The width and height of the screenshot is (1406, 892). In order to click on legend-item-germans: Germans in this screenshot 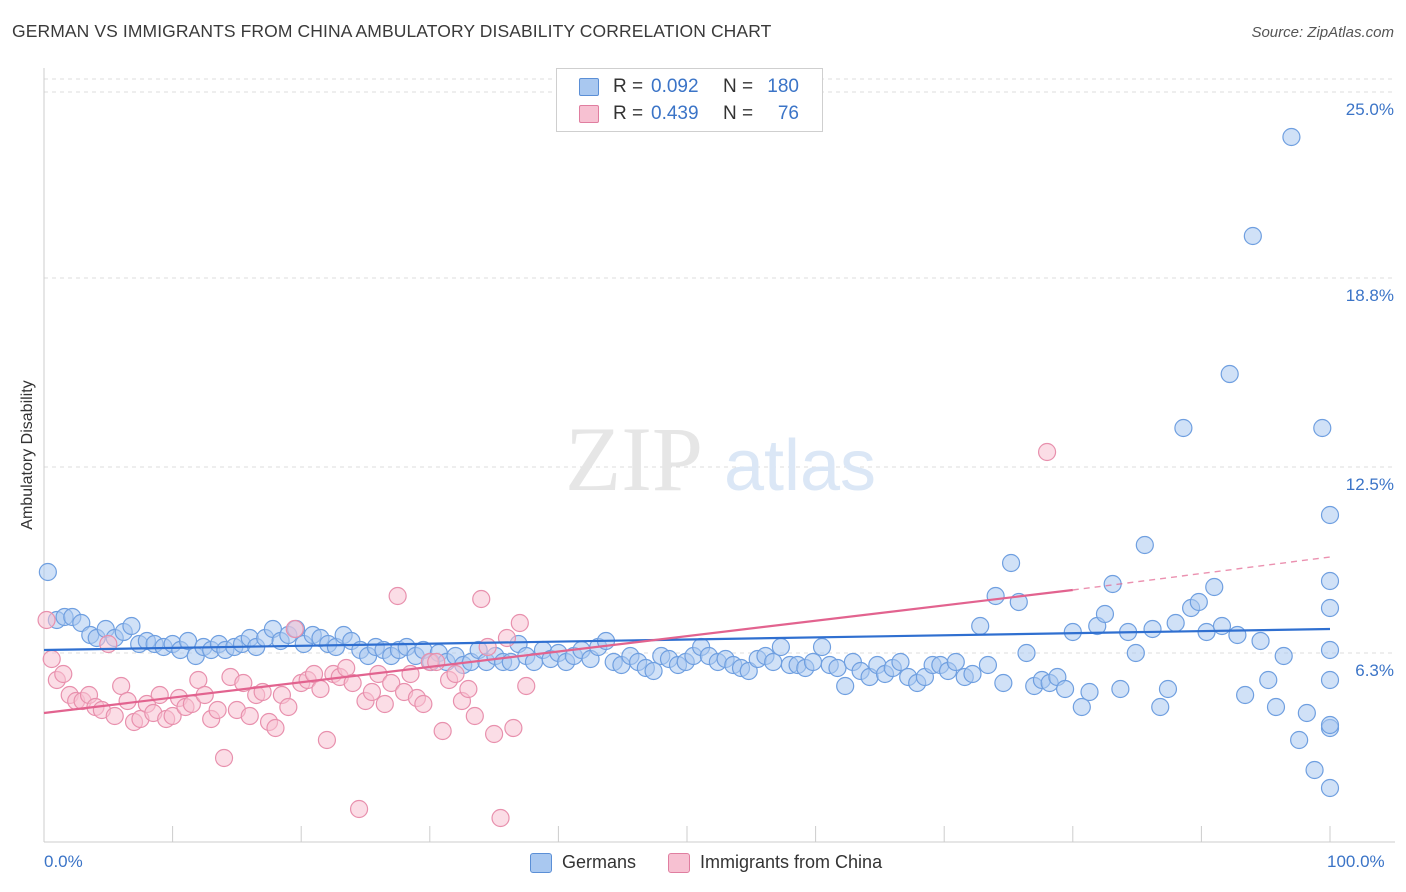, I will do `click(583, 862)`.